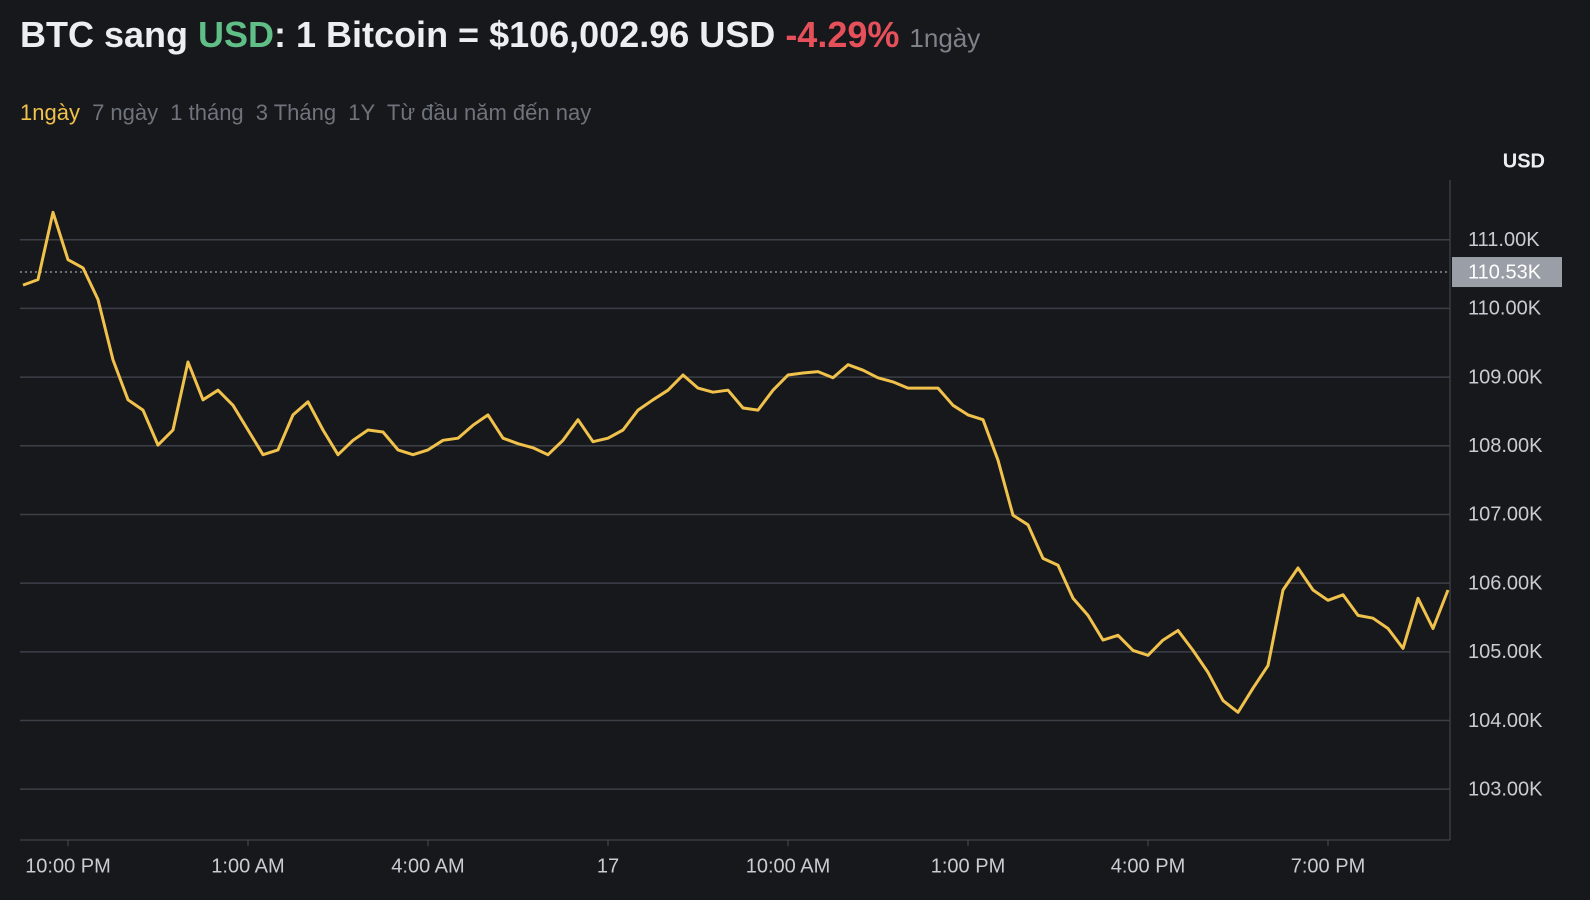  I want to click on price-change: -4.29%, so click(842, 34).